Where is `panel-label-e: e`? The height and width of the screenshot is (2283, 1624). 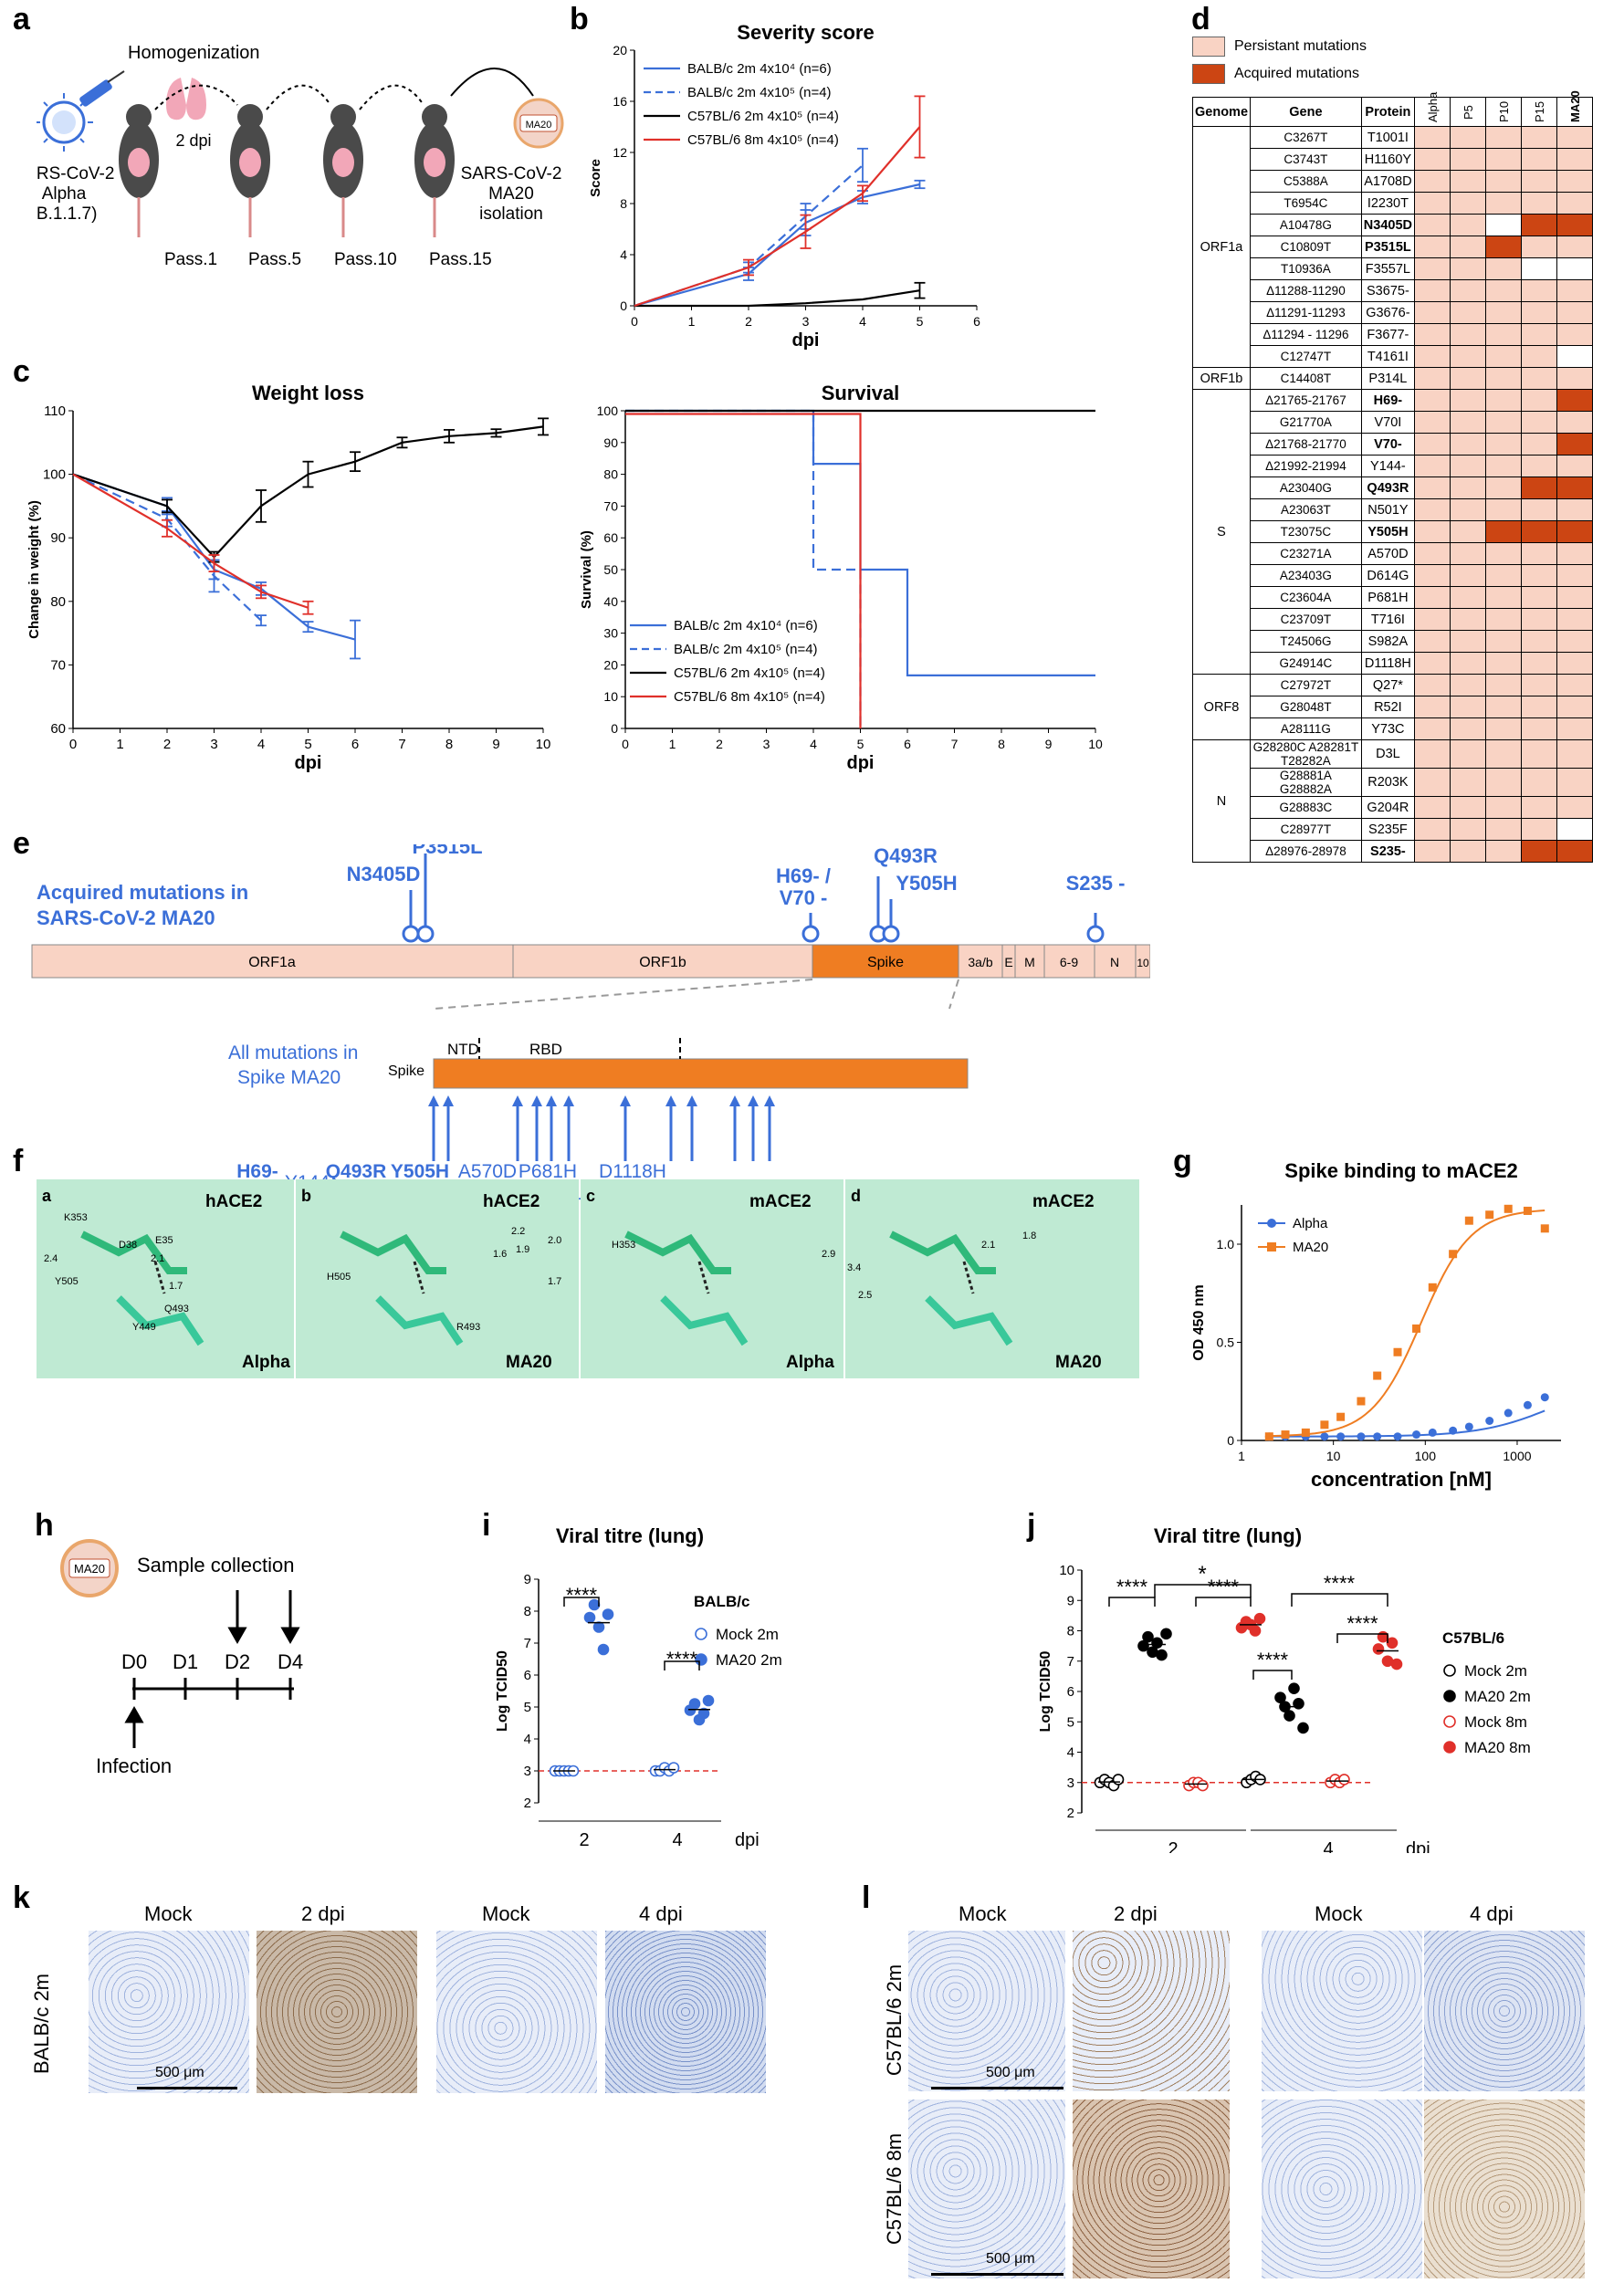 panel-label-e: e is located at coordinates (21, 843).